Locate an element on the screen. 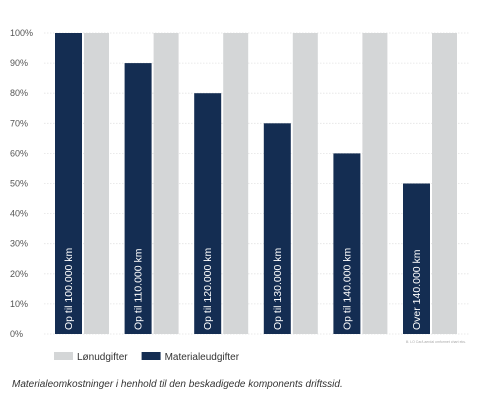 The height and width of the screenshot is (413, 489). category-label: Op til 120.000 km is located at coordinates (208, 288).